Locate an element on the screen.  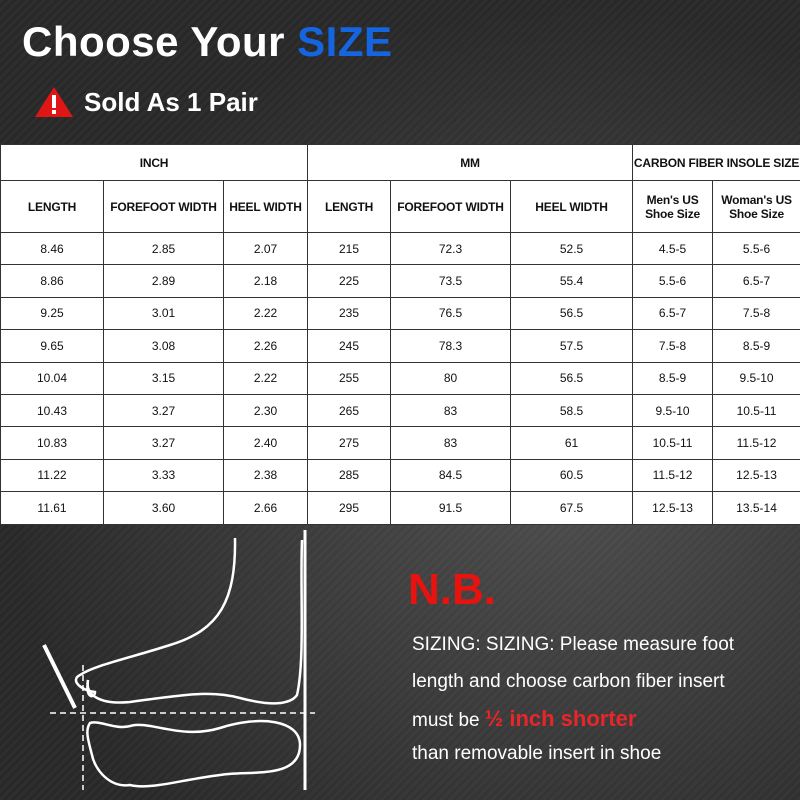
foot-side-outline is located at coordinates (155, 617).